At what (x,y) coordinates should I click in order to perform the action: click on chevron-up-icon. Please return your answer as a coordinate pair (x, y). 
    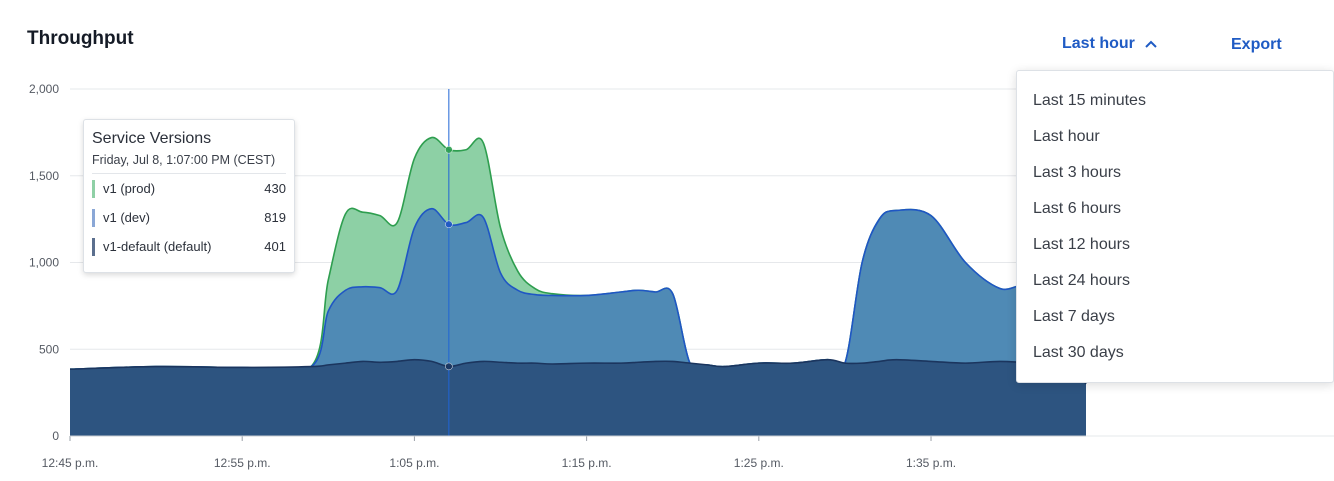
    Looking at the image, I should click on (1151, 44).